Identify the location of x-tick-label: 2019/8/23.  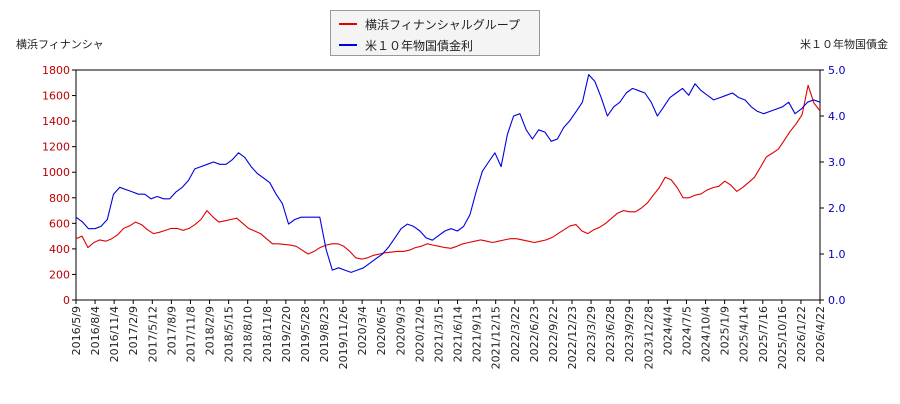
(324, 334).